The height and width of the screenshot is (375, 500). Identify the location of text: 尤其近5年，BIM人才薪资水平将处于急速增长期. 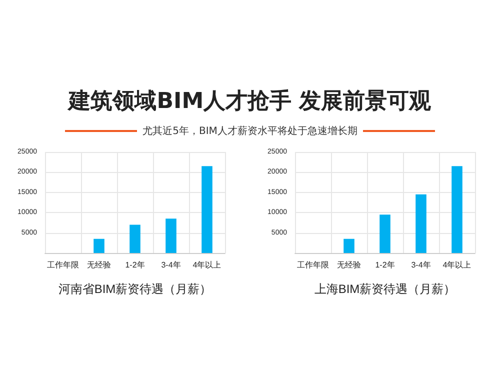
(250, 131).